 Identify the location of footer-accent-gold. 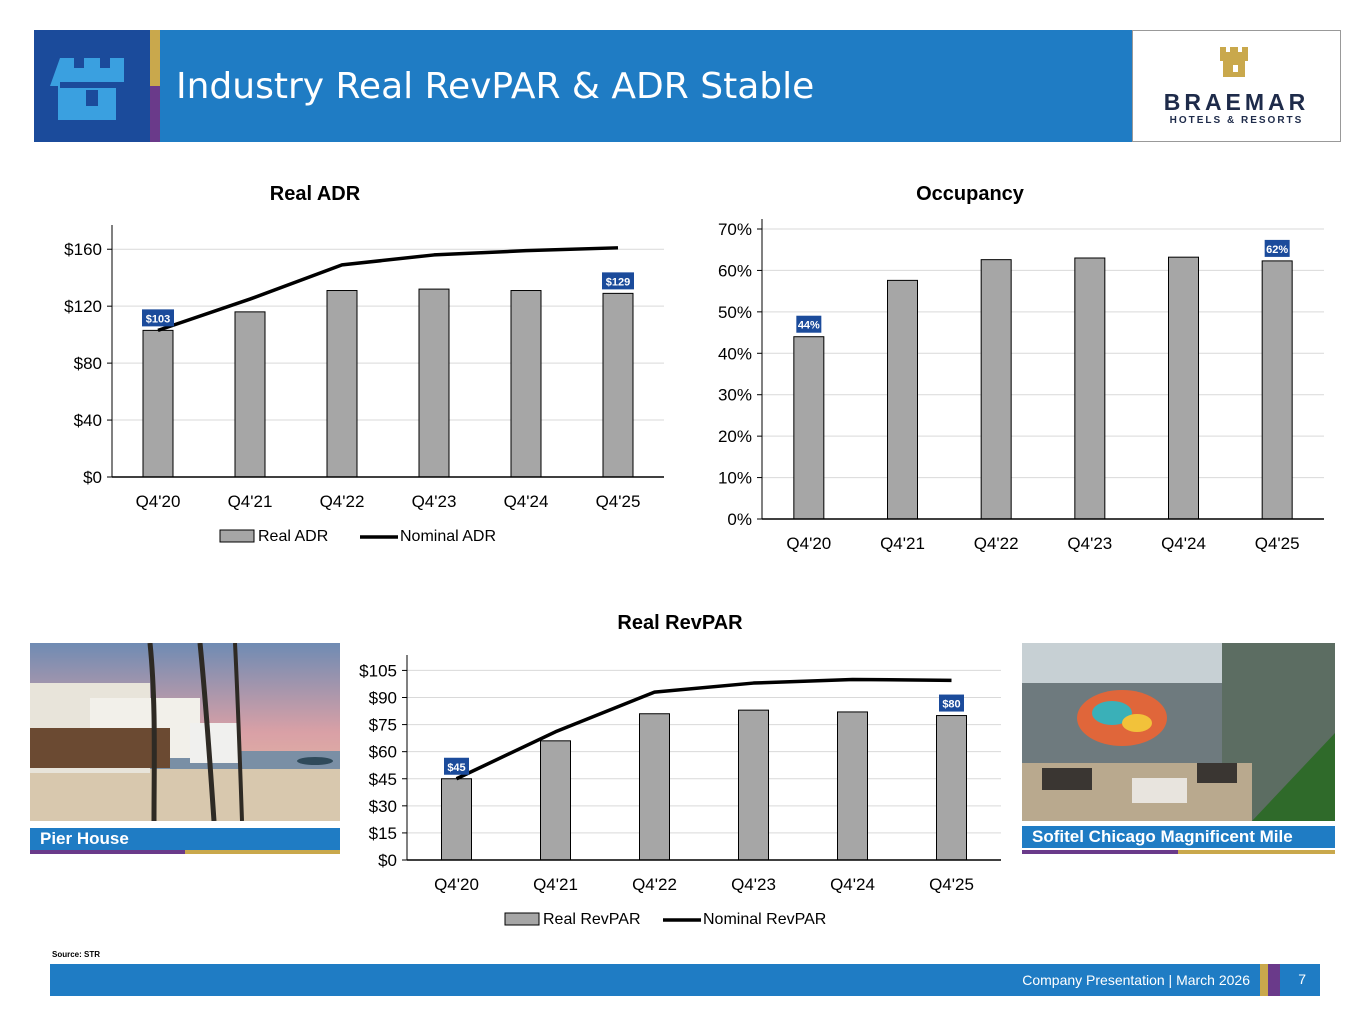
(1264, 980).